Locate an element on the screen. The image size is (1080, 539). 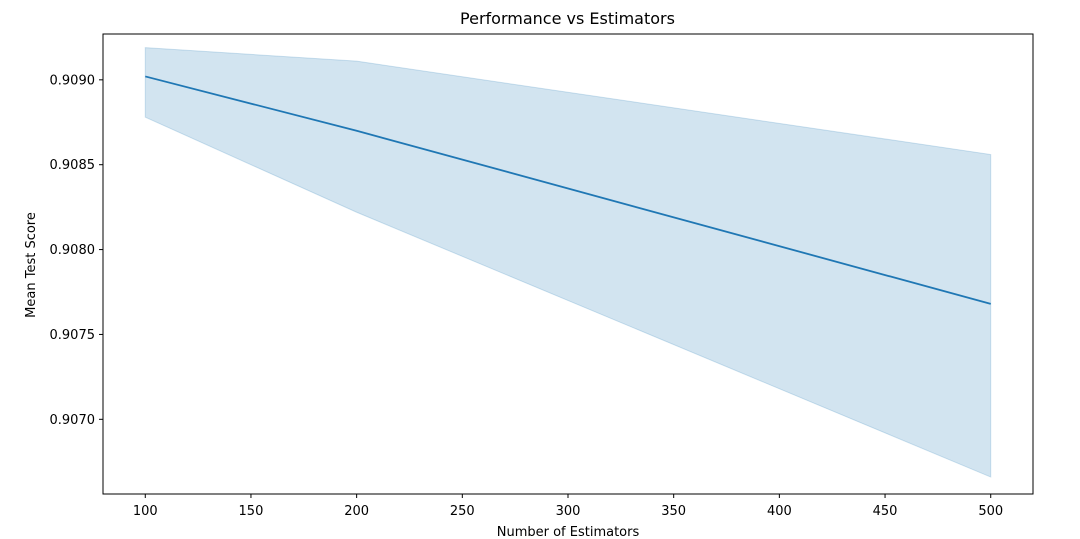
y-axis-label: Mean Test Score is located at coordinates (31, 265).